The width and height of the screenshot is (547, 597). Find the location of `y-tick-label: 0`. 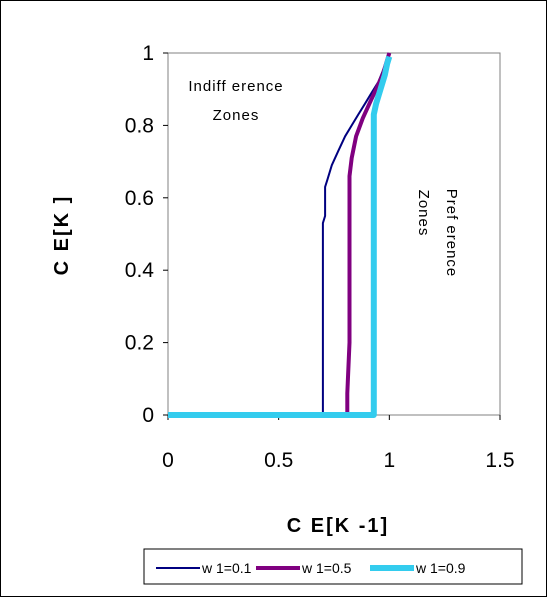

y-tick-label: 0 is located at coordinates (148, 415).